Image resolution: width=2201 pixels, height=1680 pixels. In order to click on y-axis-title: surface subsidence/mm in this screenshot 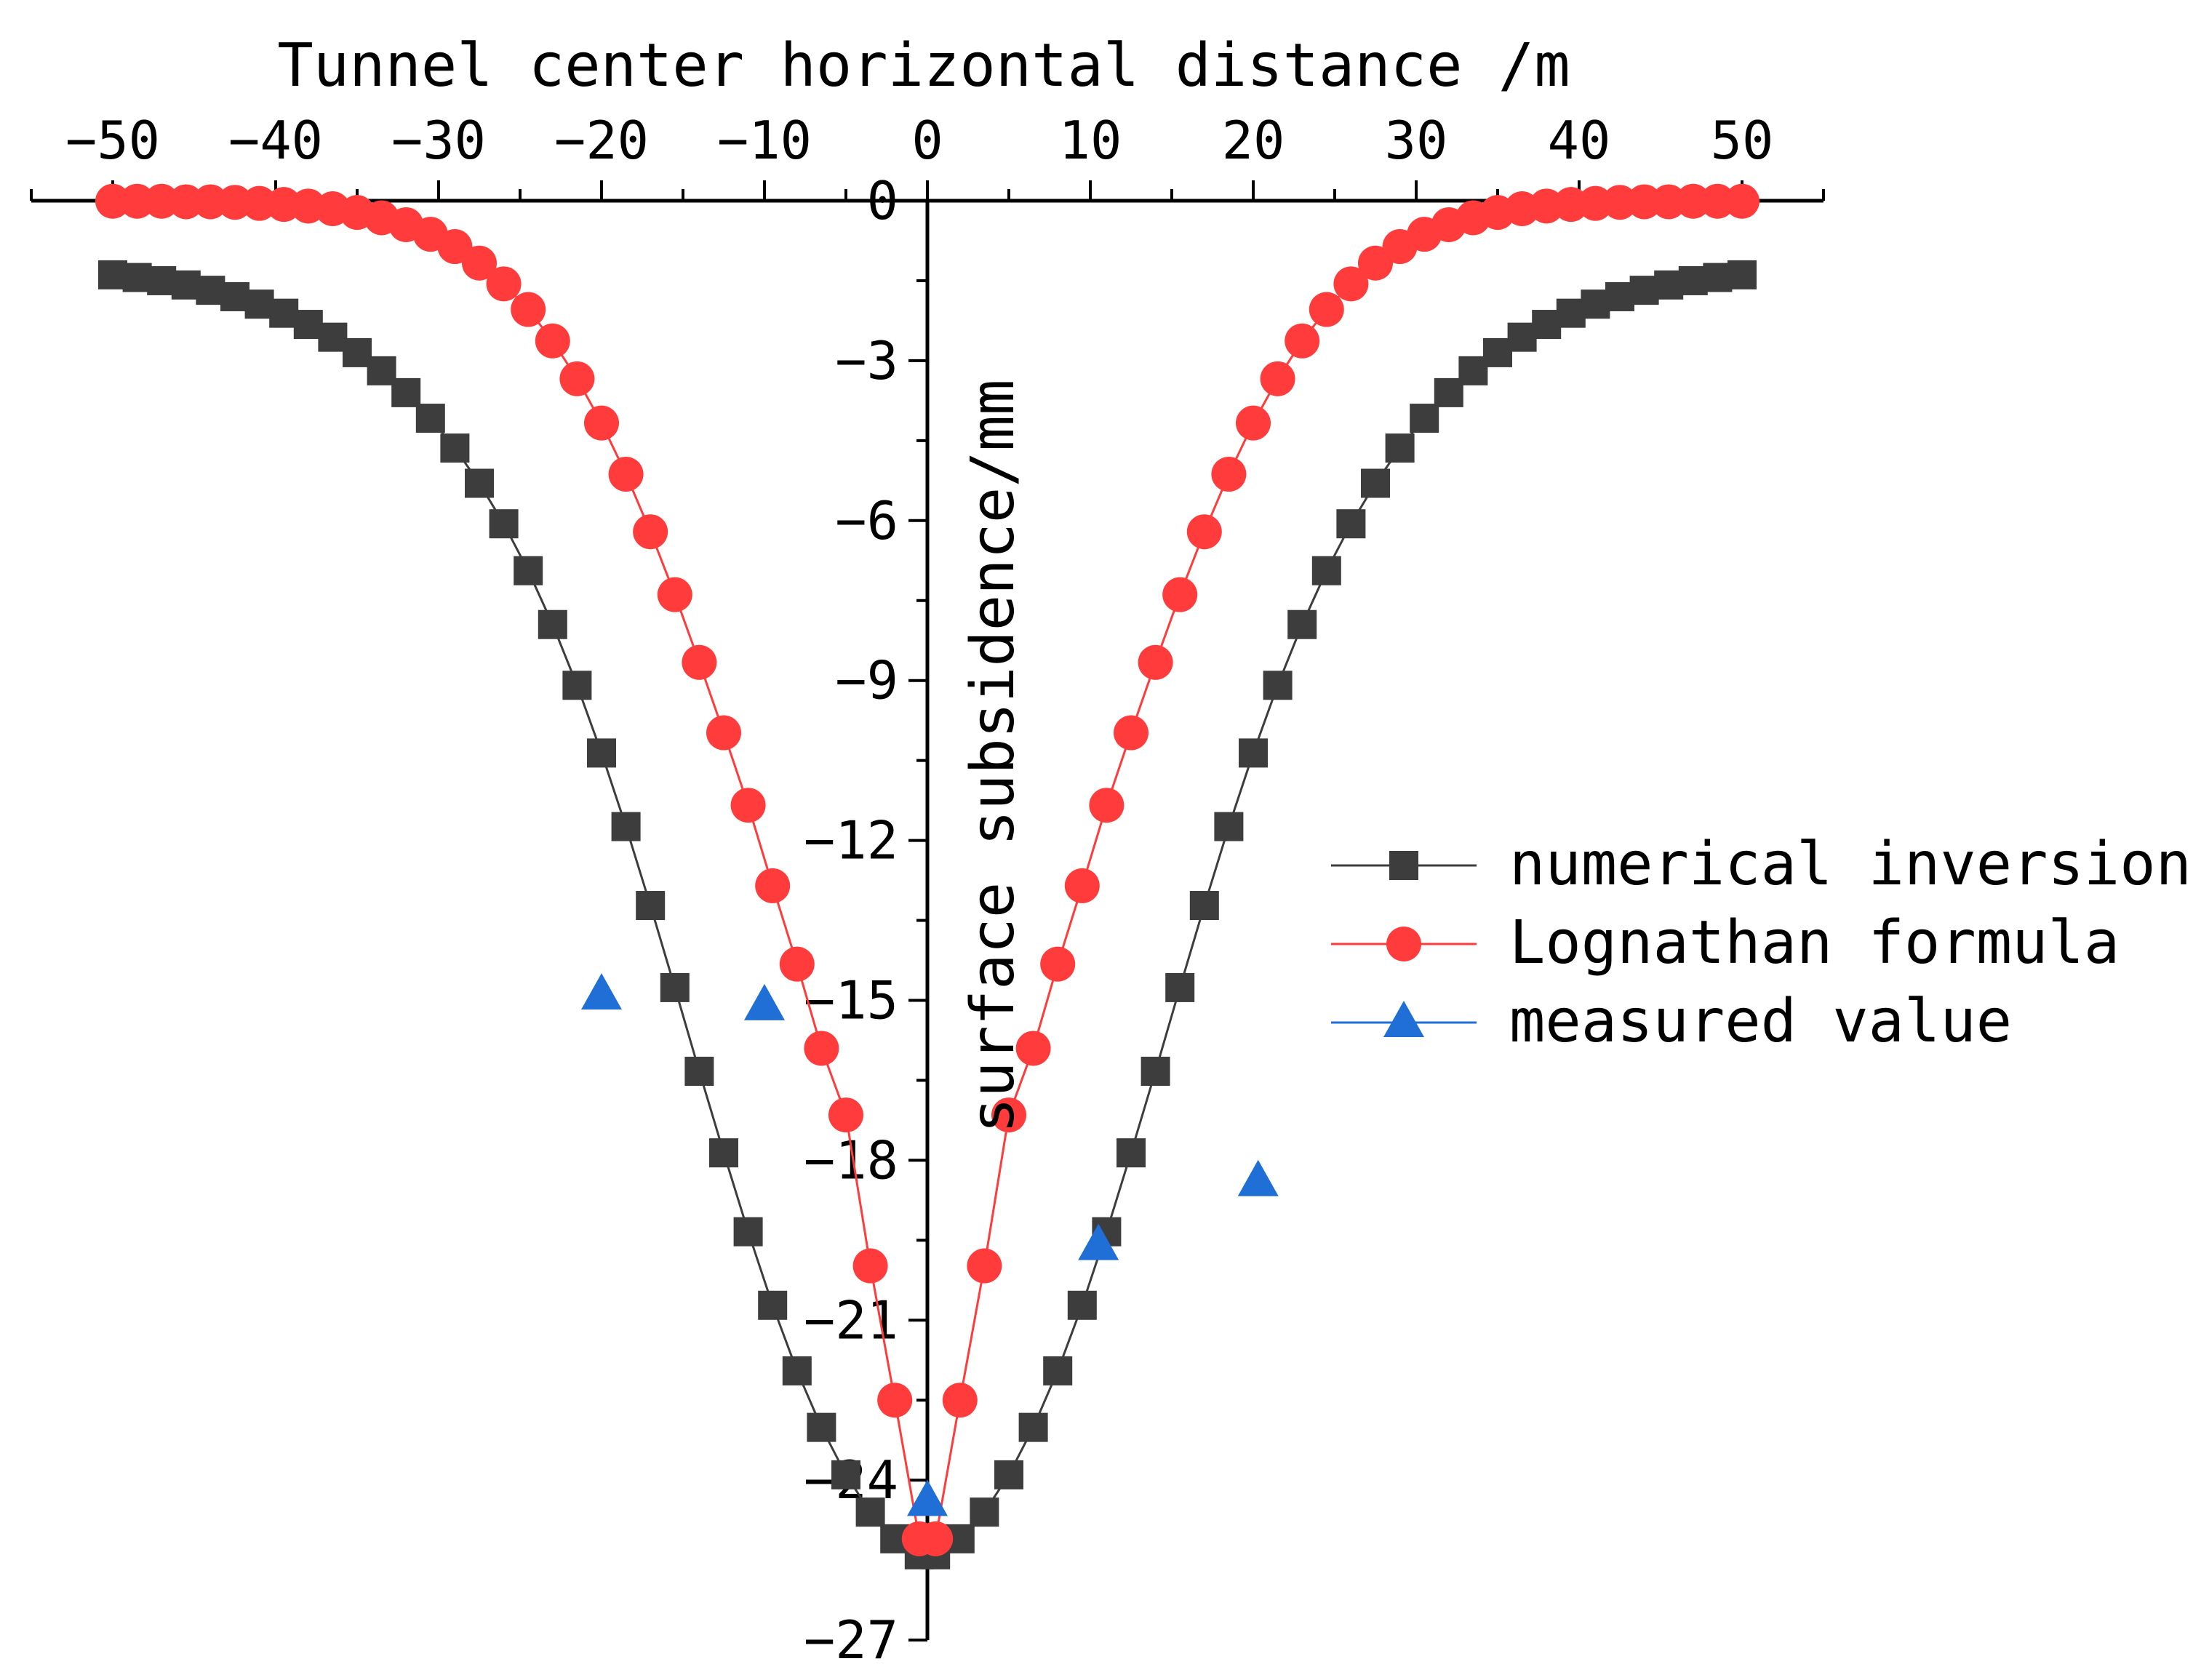, I will do `click(994, 757)`.